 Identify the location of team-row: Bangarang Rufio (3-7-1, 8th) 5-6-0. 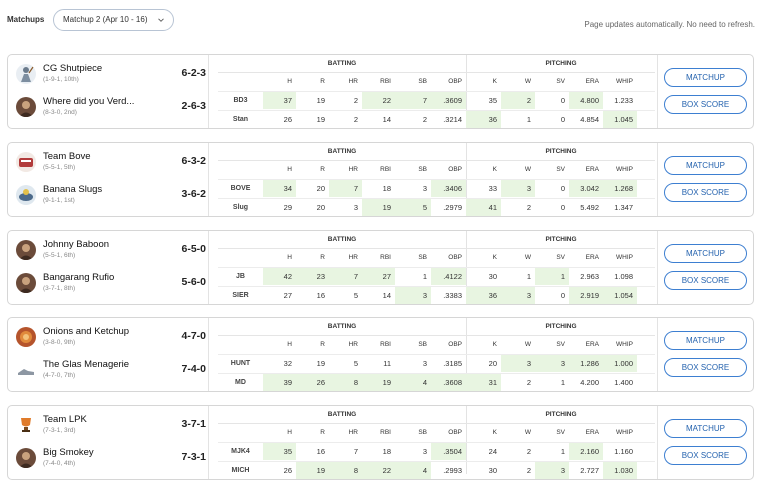
(111, 284).